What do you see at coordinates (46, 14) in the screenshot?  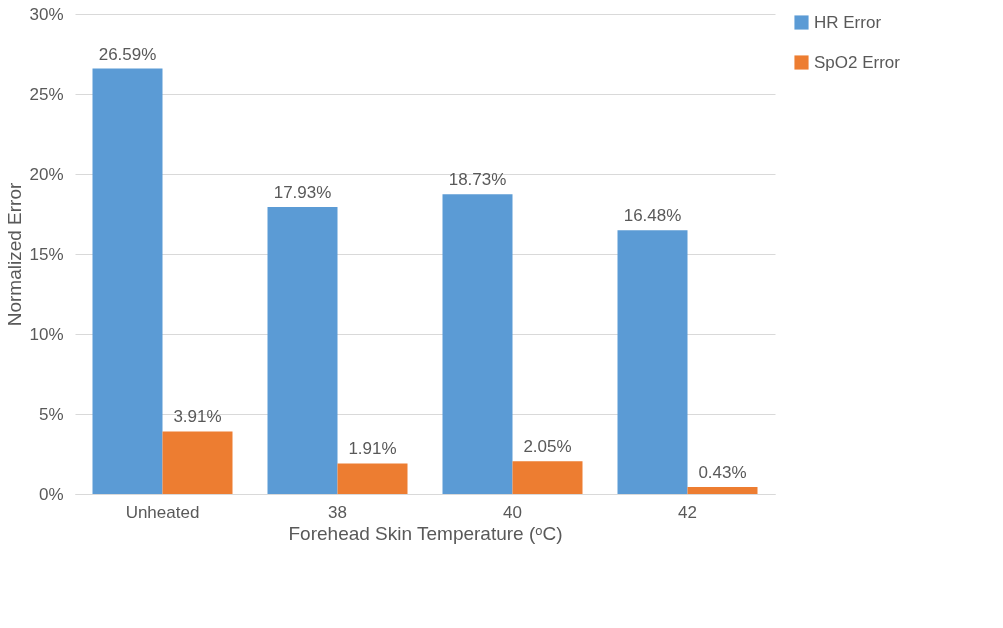 I see `y-tick-label: 30%` at bounding box center [46, 14].